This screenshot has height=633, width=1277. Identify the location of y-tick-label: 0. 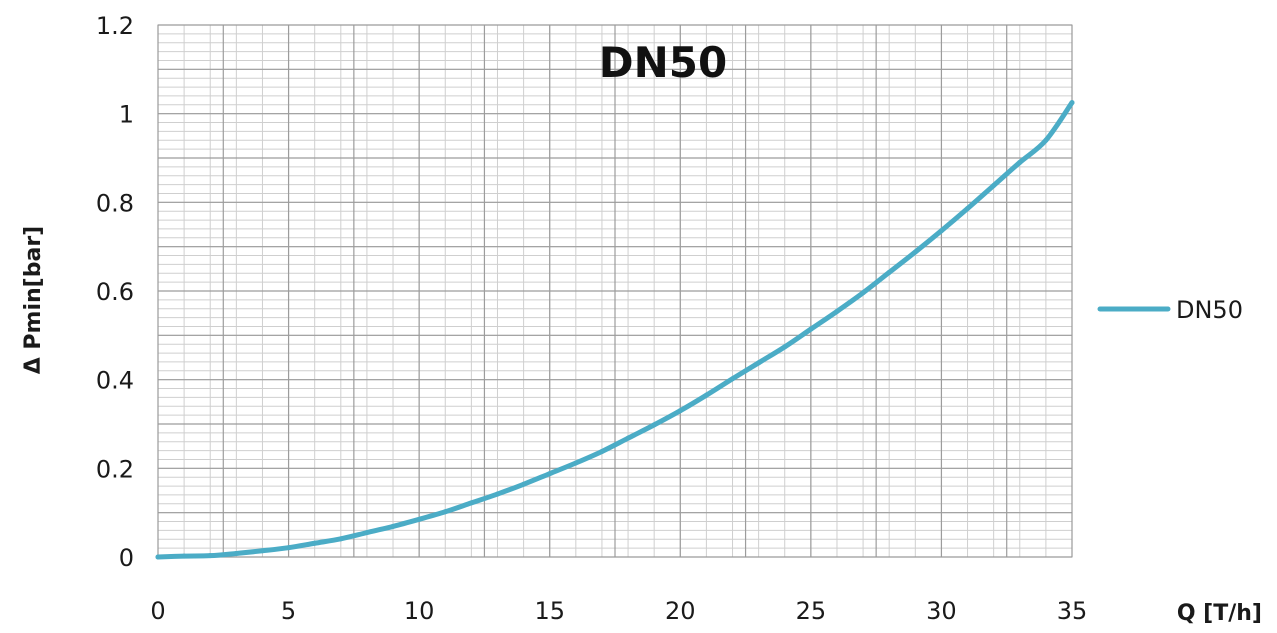
(126, 558).